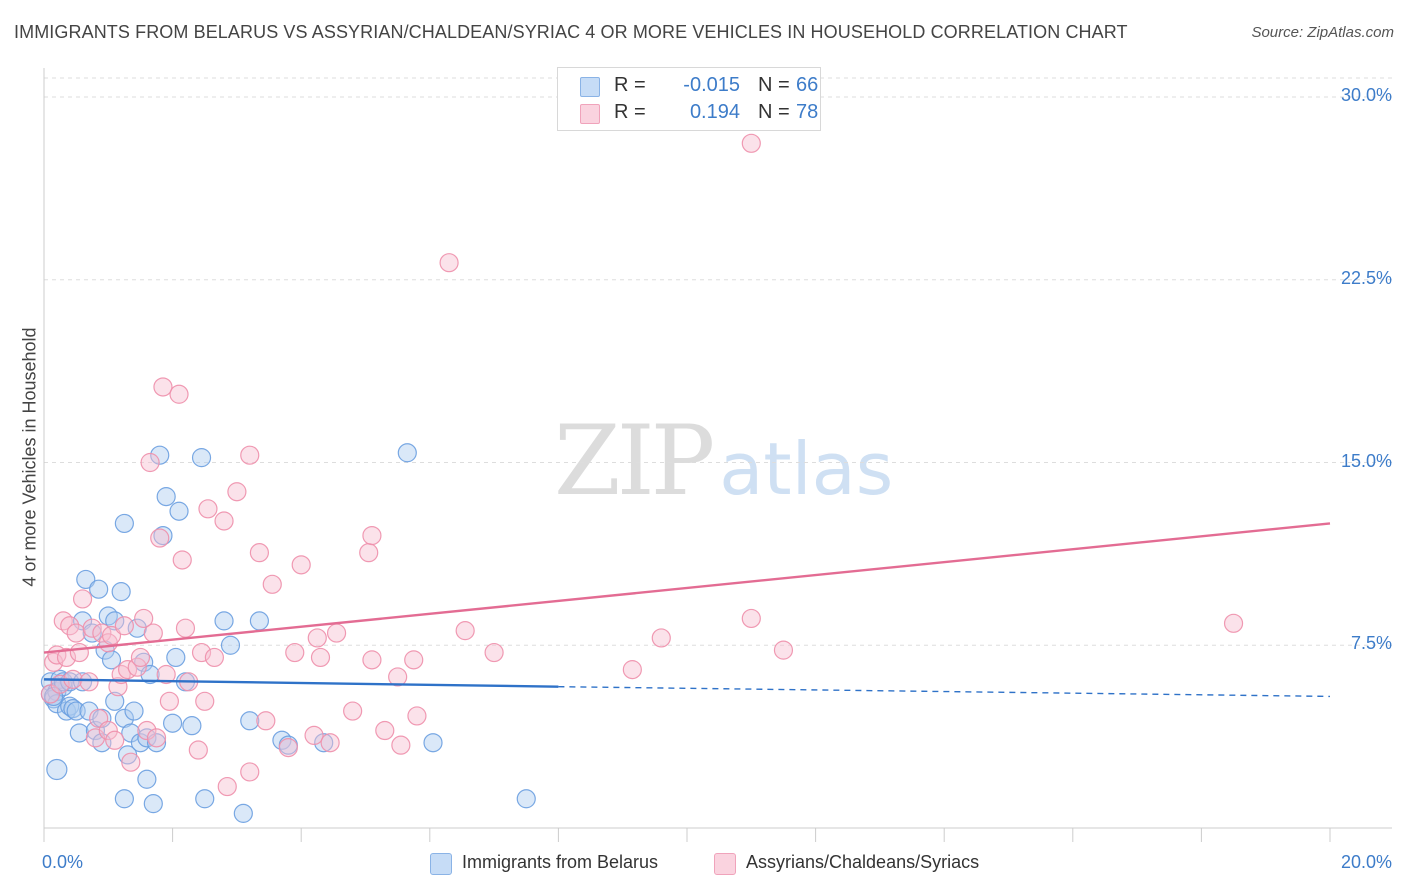  What do you see at coordinates (301, 683) in the screenshot?
I see `trend-line-belarus` at bounding box center [301, 683].